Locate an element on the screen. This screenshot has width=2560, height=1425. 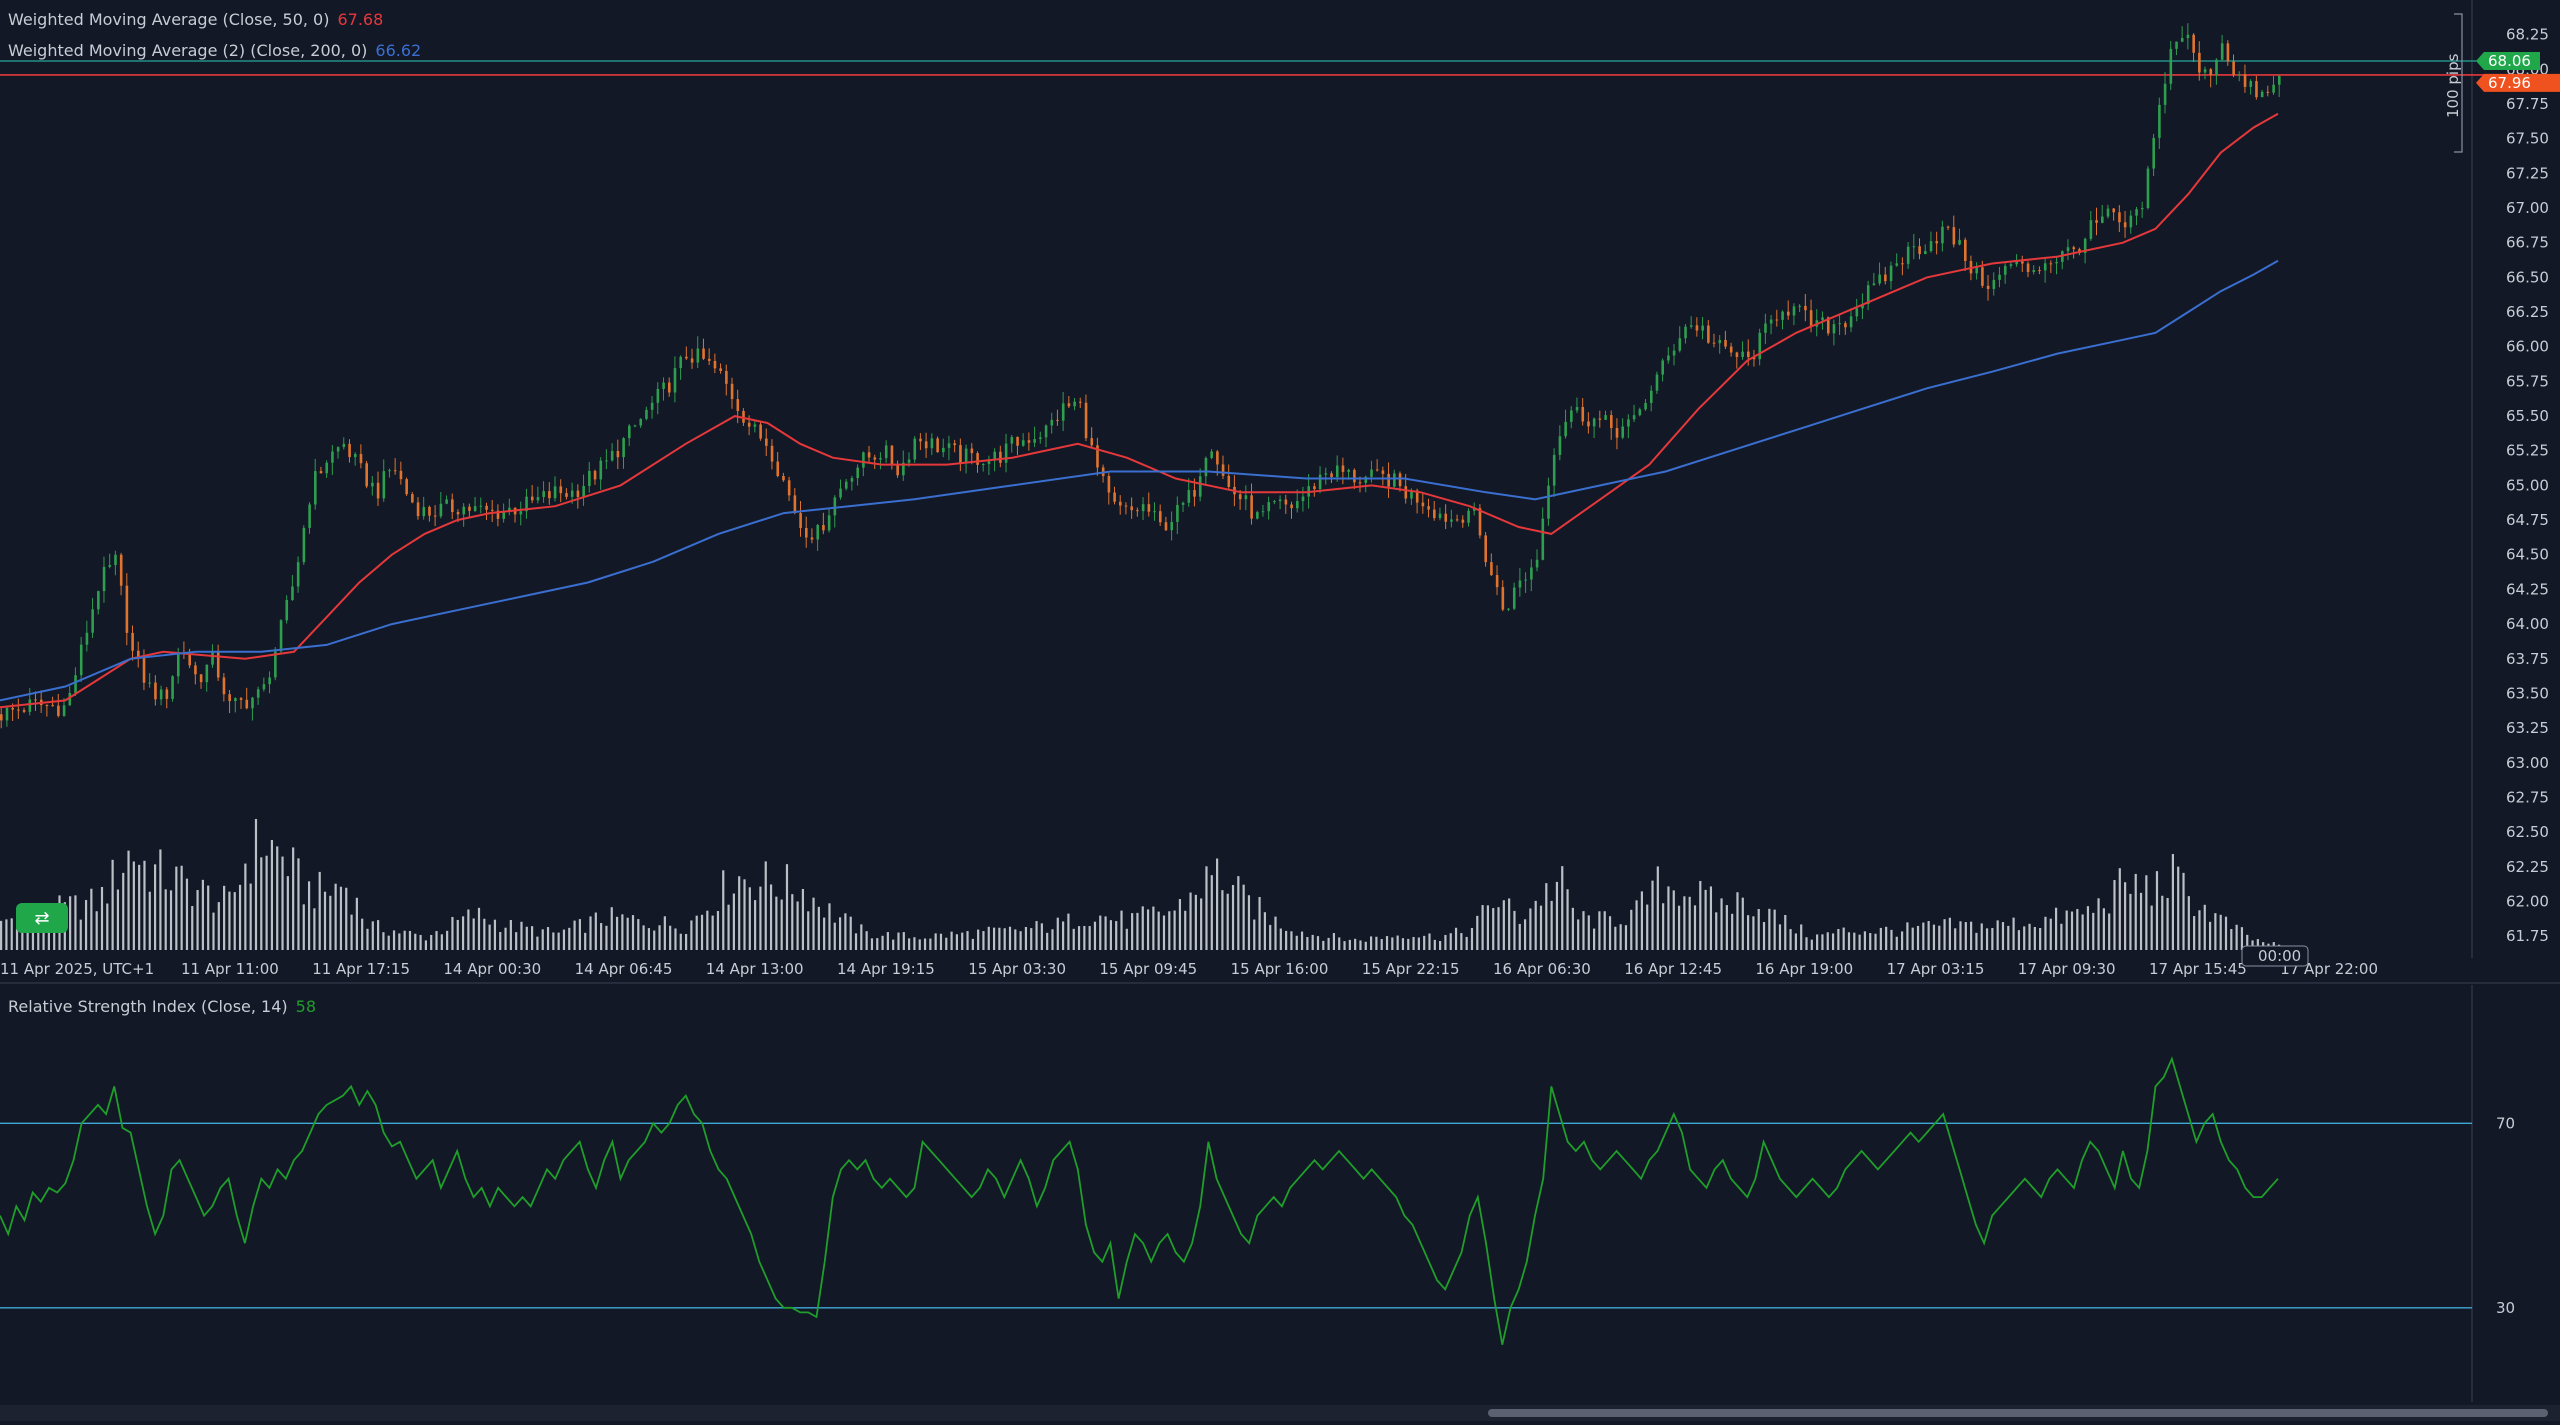
time-tick-label: 15 Apr 03:30 is located at coordinates (1017, 969).